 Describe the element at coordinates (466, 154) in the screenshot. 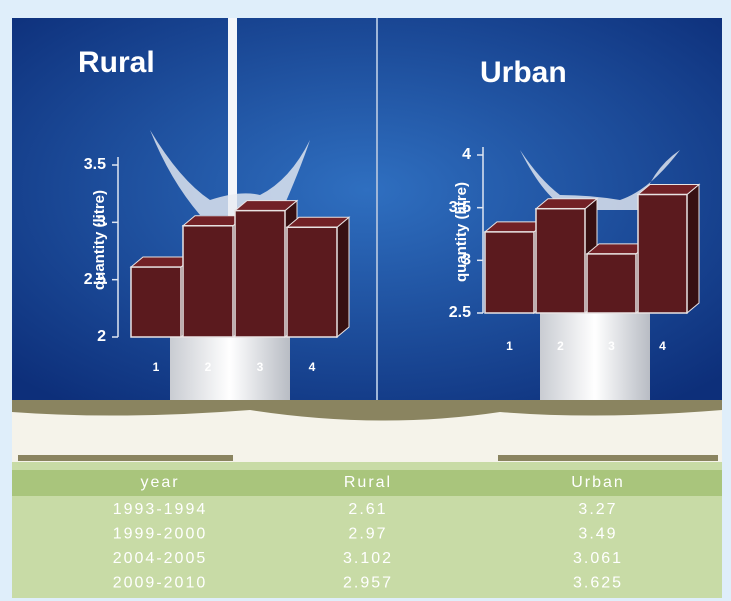

I see `y-tick-label: 4` at that location.